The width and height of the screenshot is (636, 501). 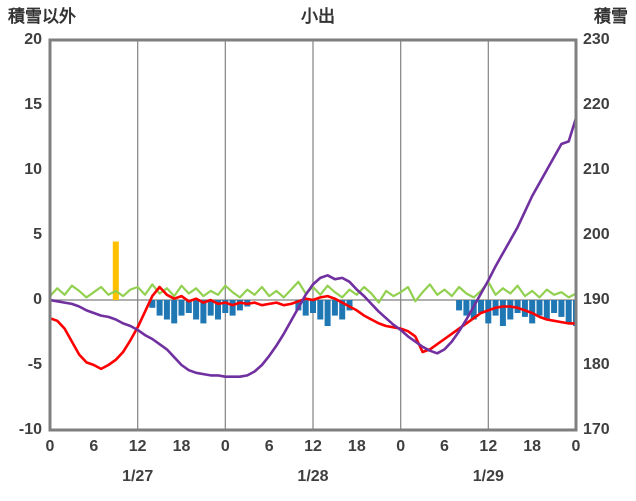 What do you see at coordinates (611, 16) in the screenshot?
I see `right-axis-title: 積雪` at bounding box center [611, 16].